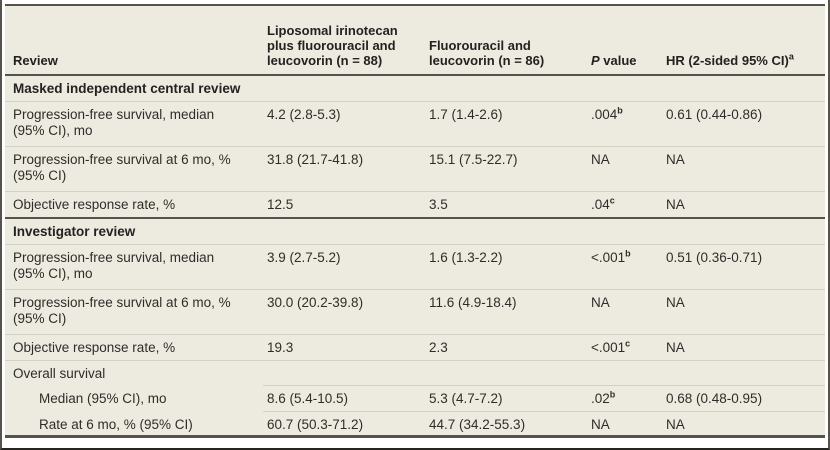  I want to click on pvalue-cell: <.001c, so click(624, 347).